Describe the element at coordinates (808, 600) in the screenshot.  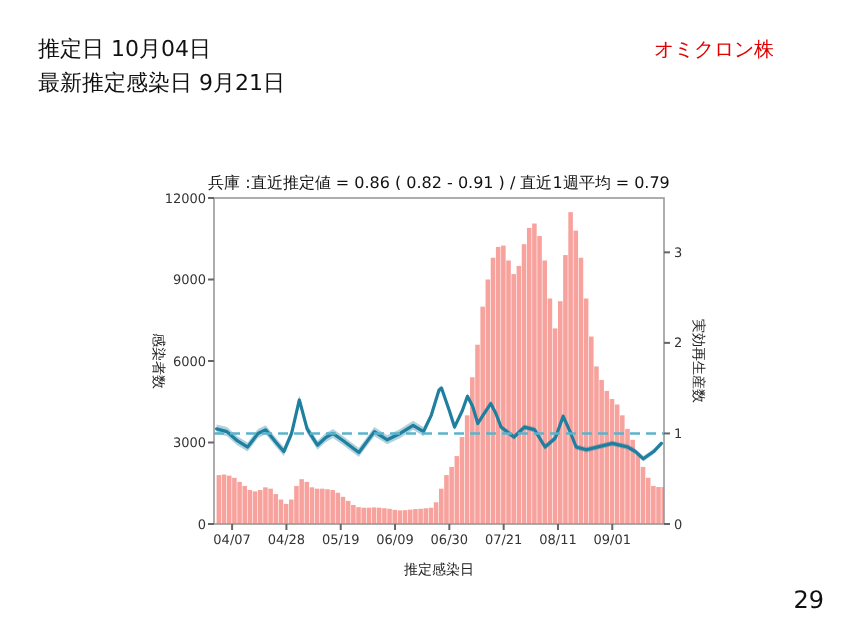
I see `text: 29` at that location.